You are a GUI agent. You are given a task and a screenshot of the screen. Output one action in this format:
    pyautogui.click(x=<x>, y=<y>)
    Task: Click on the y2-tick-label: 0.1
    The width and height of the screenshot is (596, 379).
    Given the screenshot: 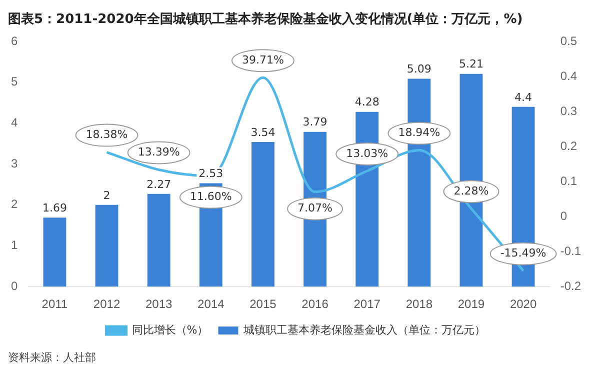 What is the action you would take?
    pyautogui.click(x=569, y=181)
    